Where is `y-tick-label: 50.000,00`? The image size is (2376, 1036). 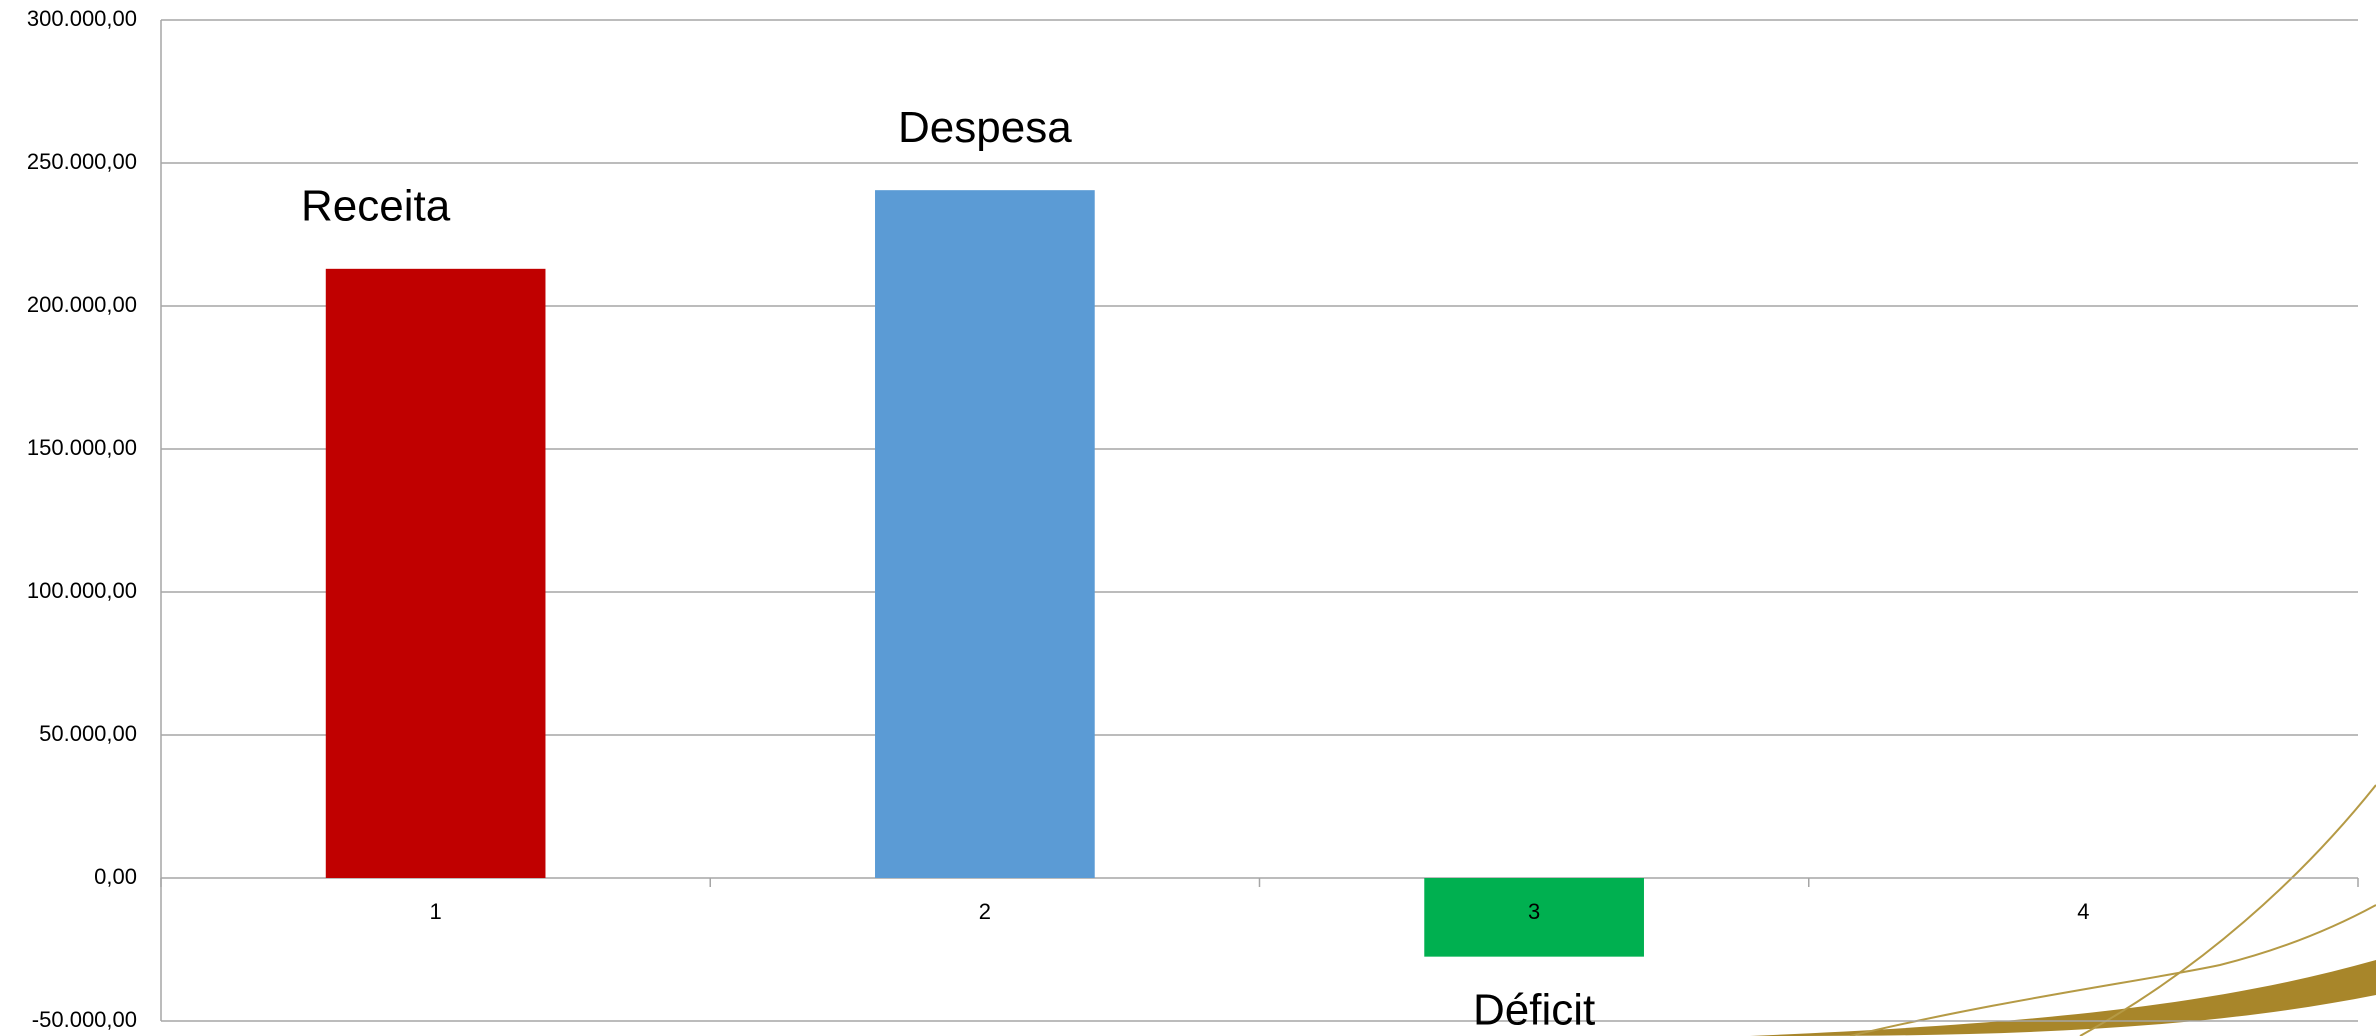
y-tick-label: 50.000,00 is located at coordinates (88, 733).